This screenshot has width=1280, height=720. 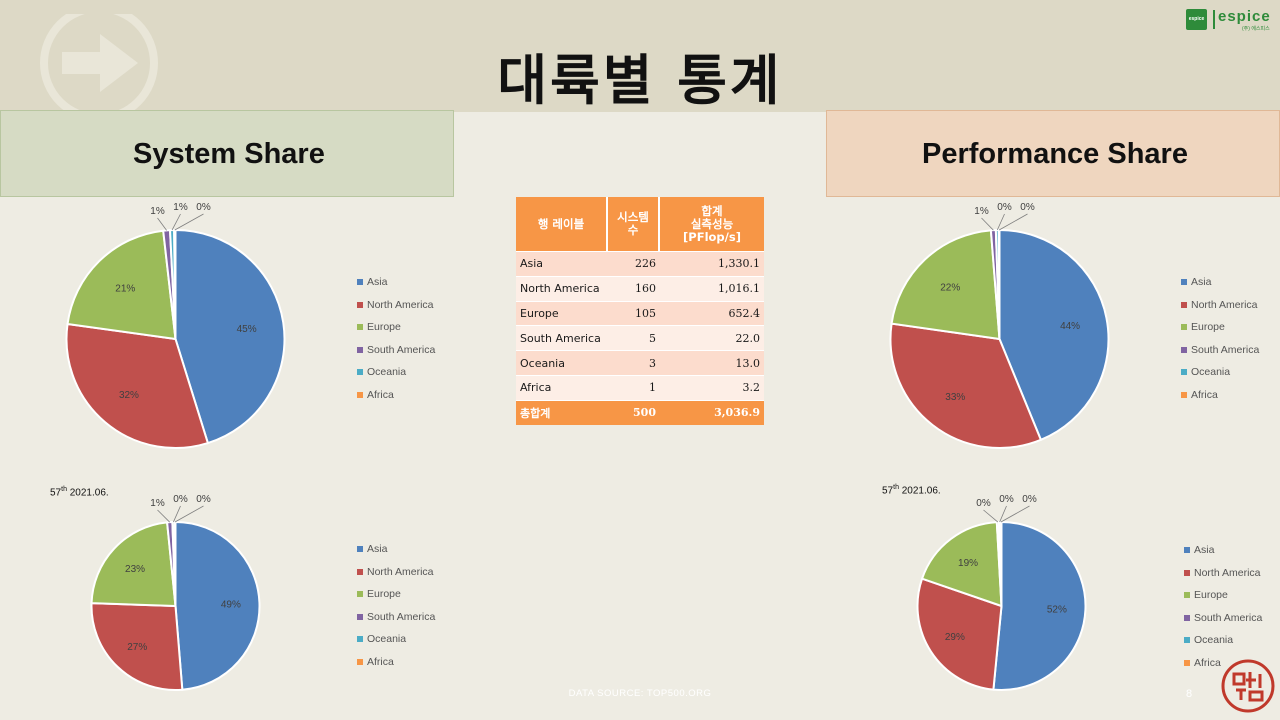 What do you see at coordinates (712, 224) in the screenshot?
I see `header-performance-total: 합계 실측성능 [PFlop/s]` at bounding box center [712, 224].